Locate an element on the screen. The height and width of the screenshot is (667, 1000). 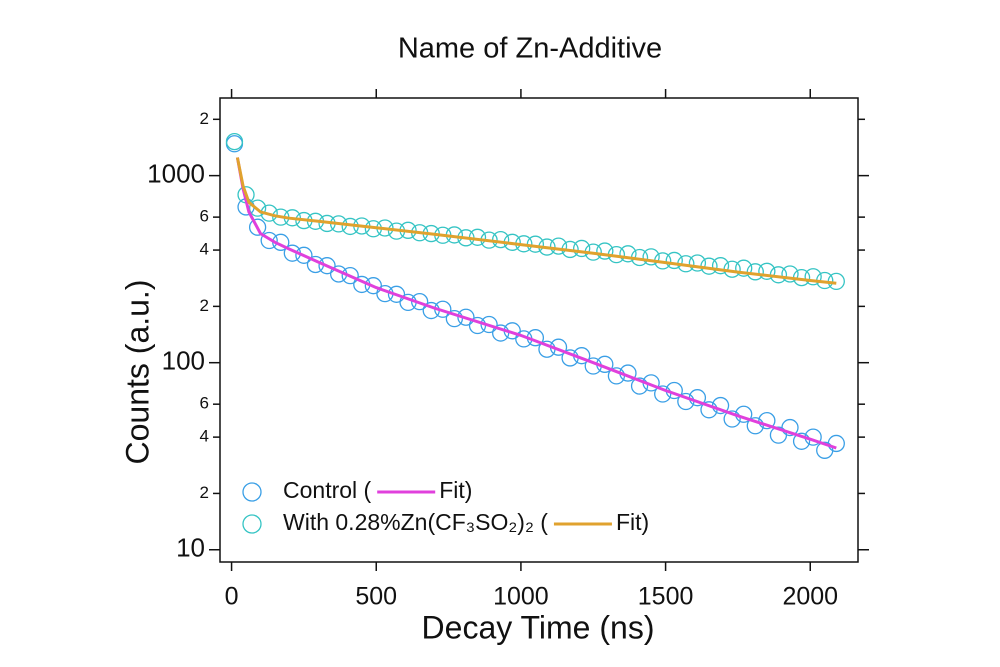
x-axis-label: Decay Time (ns) is located at coordinates (538, 627).